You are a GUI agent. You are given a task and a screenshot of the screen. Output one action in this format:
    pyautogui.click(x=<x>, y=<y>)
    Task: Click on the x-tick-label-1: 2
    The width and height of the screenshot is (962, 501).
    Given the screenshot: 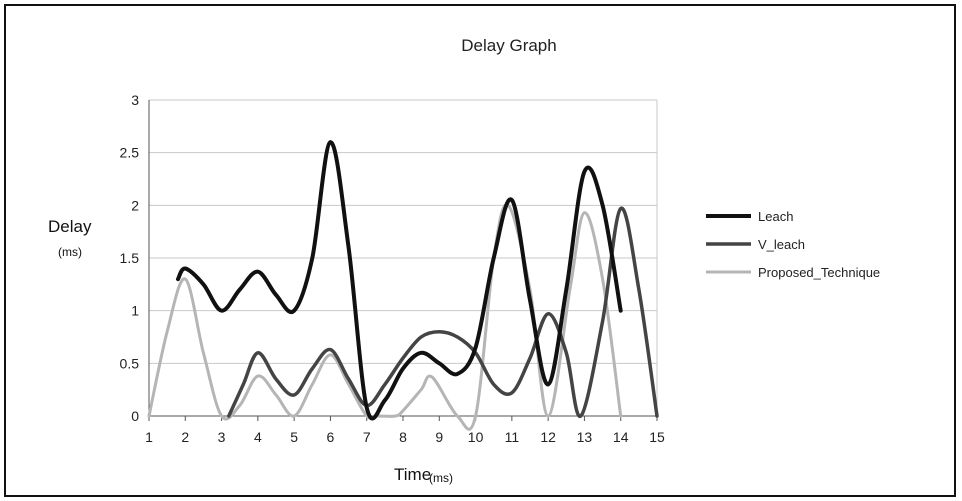 What is the action you would take?
    pyautogui.click(x=185, y=437)
    